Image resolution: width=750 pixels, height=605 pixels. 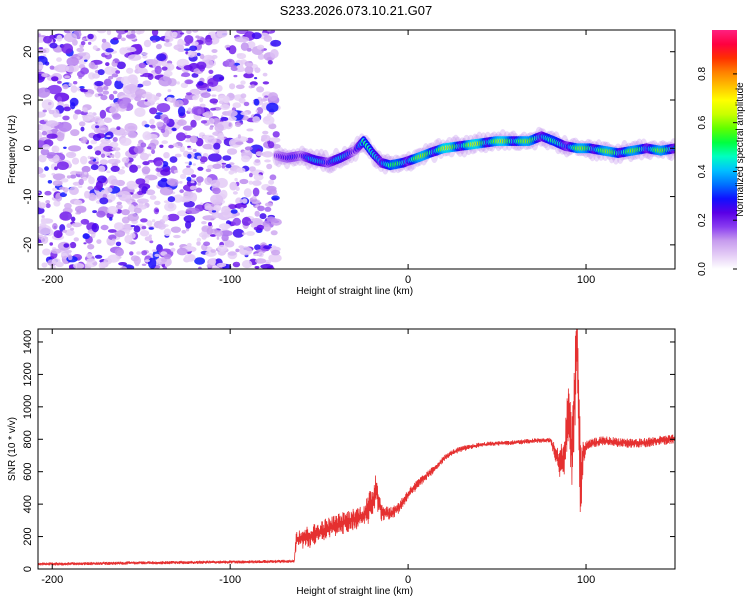 I want to click on snr-xlabel: Height of straight line (km), so click(x=354, y=591).